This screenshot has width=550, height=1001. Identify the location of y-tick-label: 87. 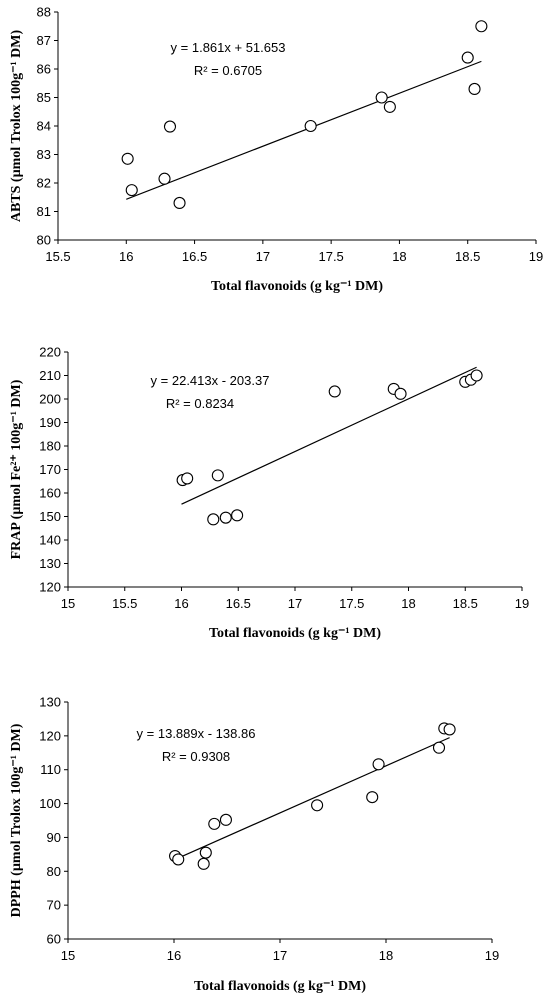
(44, 40).